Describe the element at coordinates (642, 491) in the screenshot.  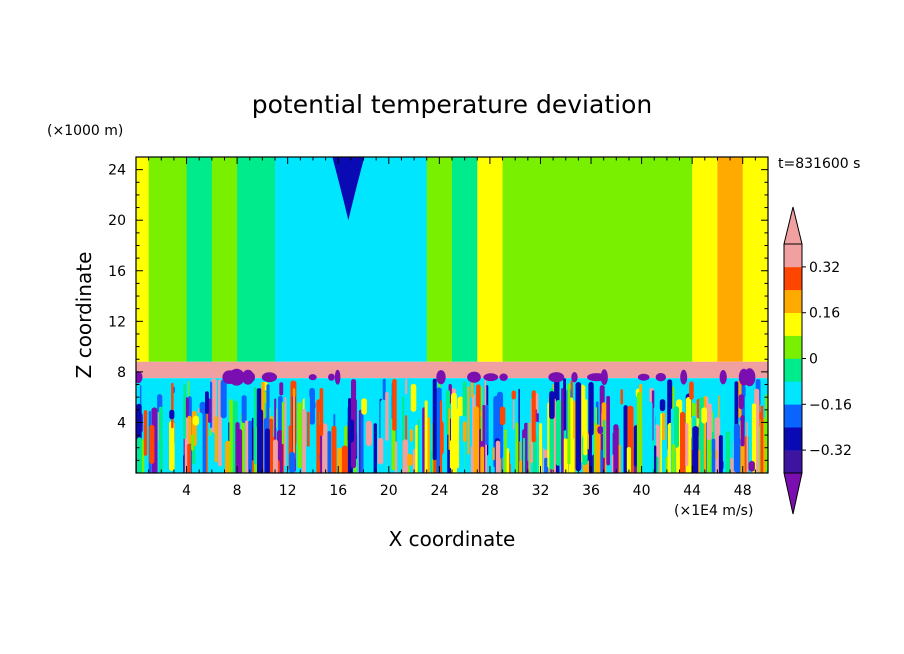
I see `x-tick-label: 40` at that location.